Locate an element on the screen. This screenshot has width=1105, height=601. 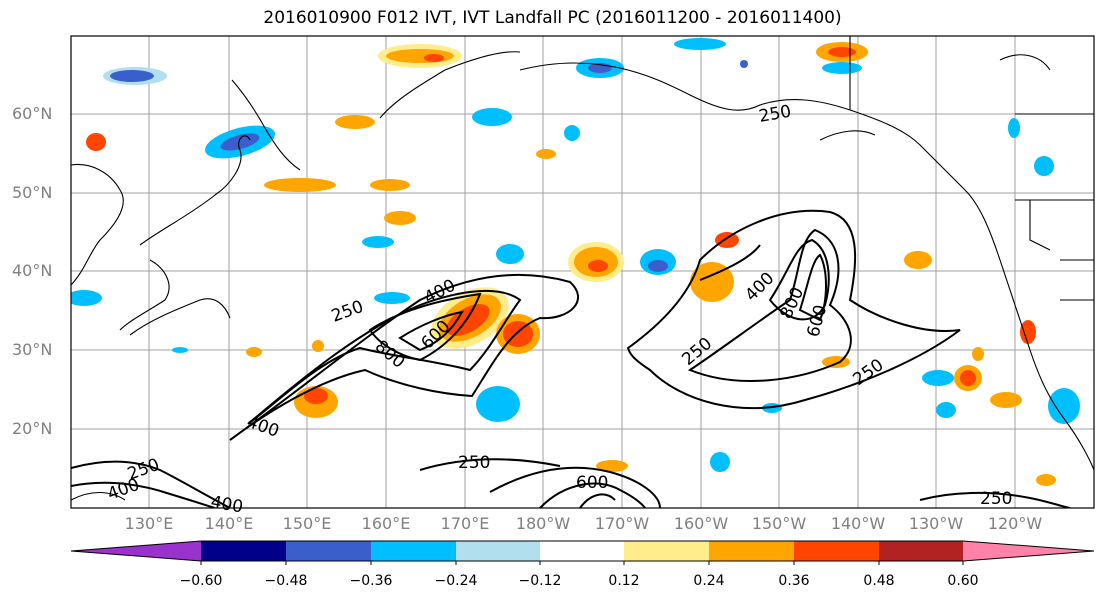
lat-label-30n: 30°N is located at coordinates (32, 349).